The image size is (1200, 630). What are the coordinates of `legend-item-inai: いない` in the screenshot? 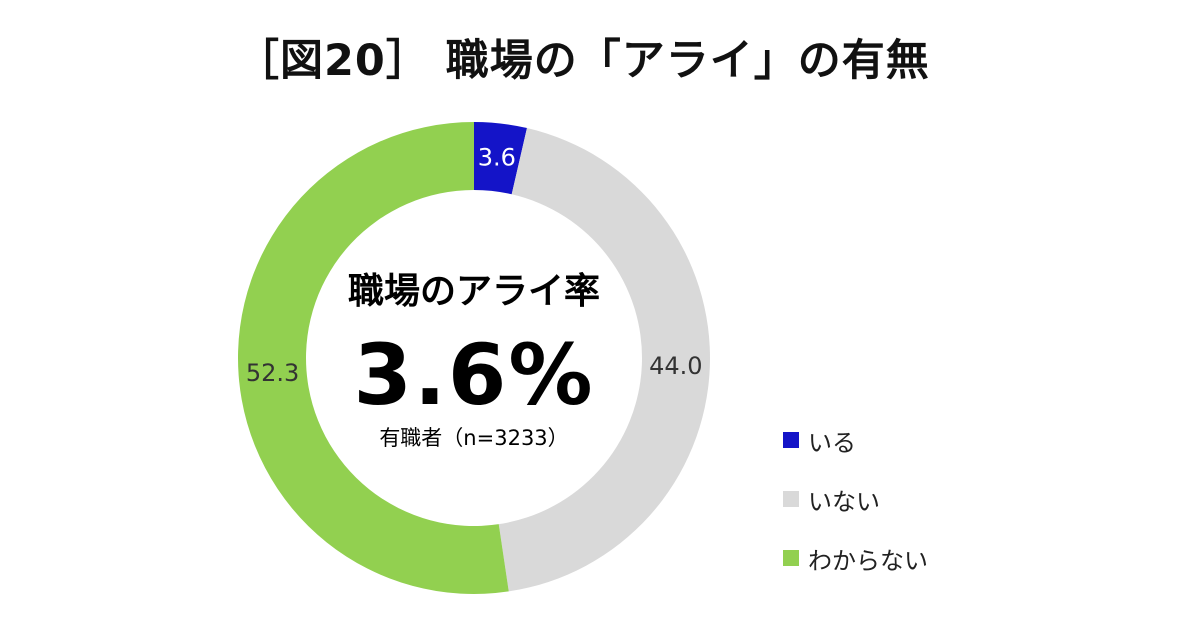 It's located at (855, 499).